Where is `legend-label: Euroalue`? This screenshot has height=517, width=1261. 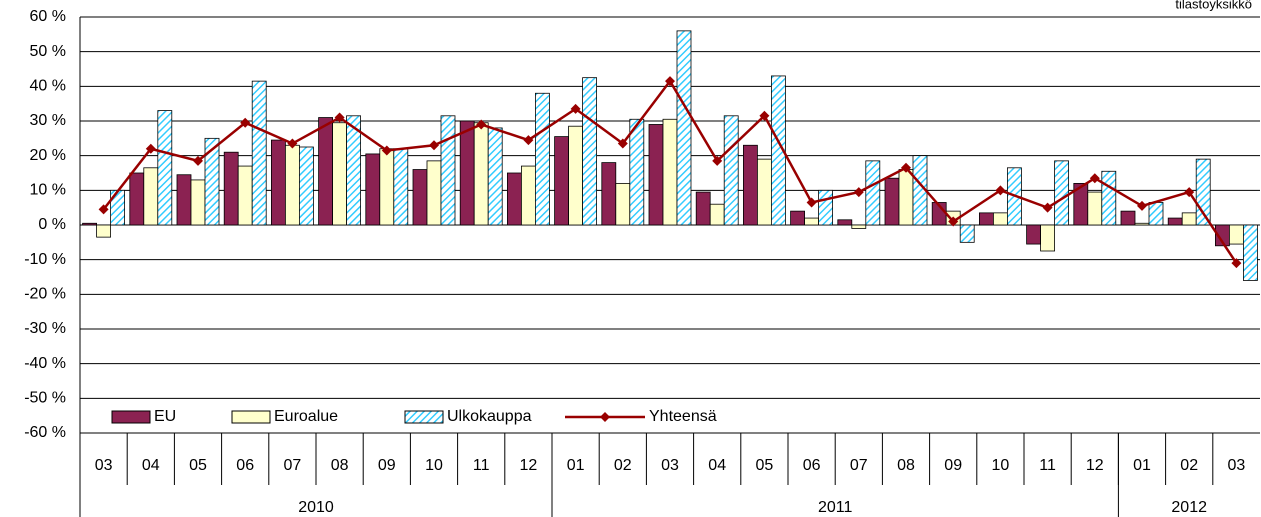 legend-label: Euroalue is located at coordinates (306, 416).